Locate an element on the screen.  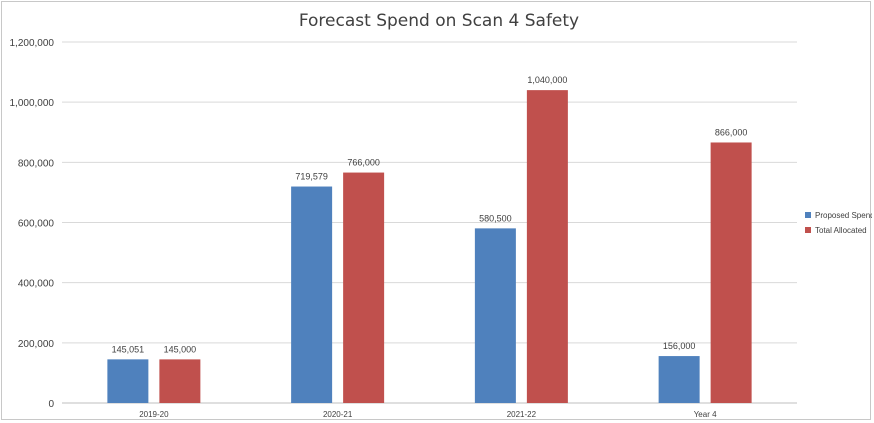
y-tick-label: 200,000 is located at coordinates (36, 344).